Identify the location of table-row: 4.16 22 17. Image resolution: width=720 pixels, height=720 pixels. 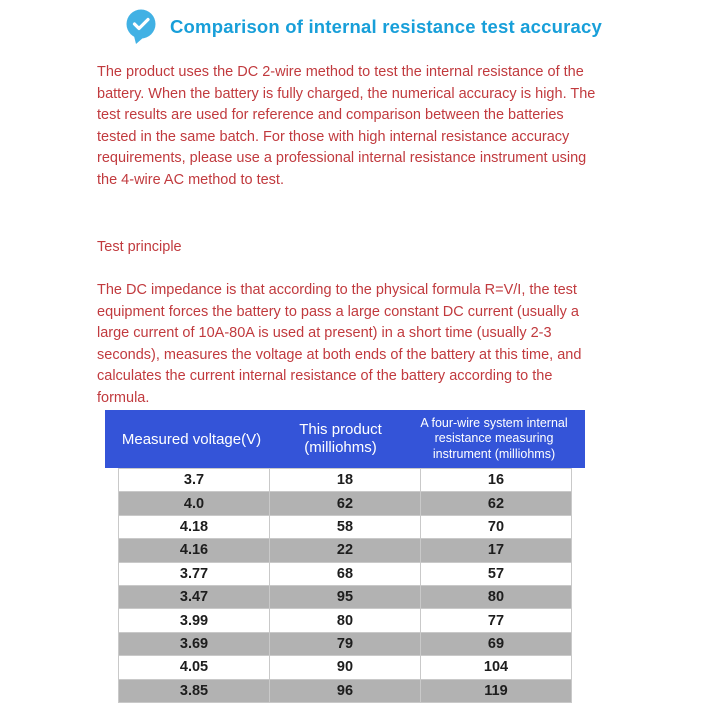
(345, 550).